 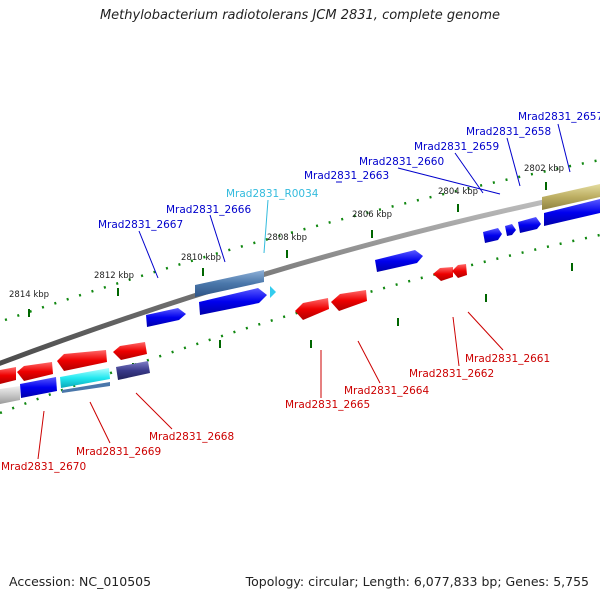 What do you see at coordinates (29, 295) in the screenshot?
I see `ruler-label: 2814 kbp` at bounding box center [29, 295].